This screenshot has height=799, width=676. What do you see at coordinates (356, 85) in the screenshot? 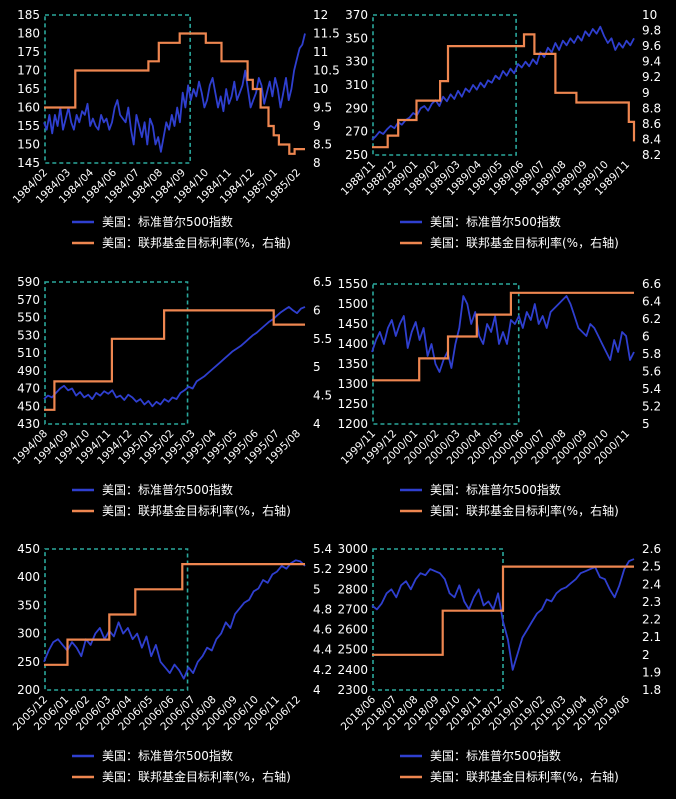
I see `left-axis-tick: 310` at bounding box center [356, 85].